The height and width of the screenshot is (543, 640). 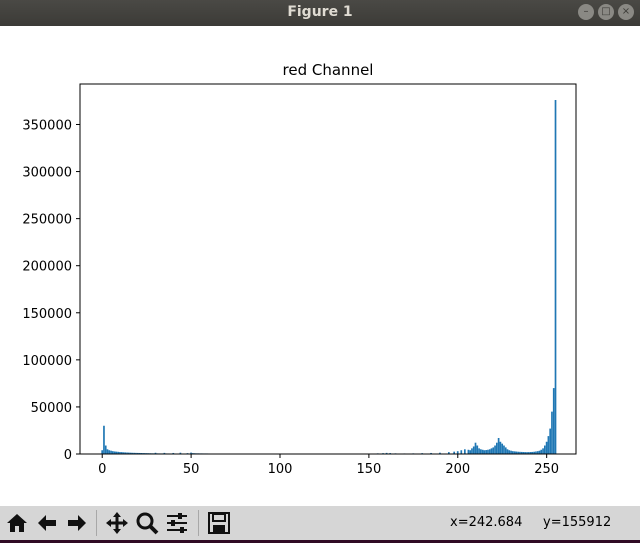 I want to click on save-button, so click(x=219, y=523).